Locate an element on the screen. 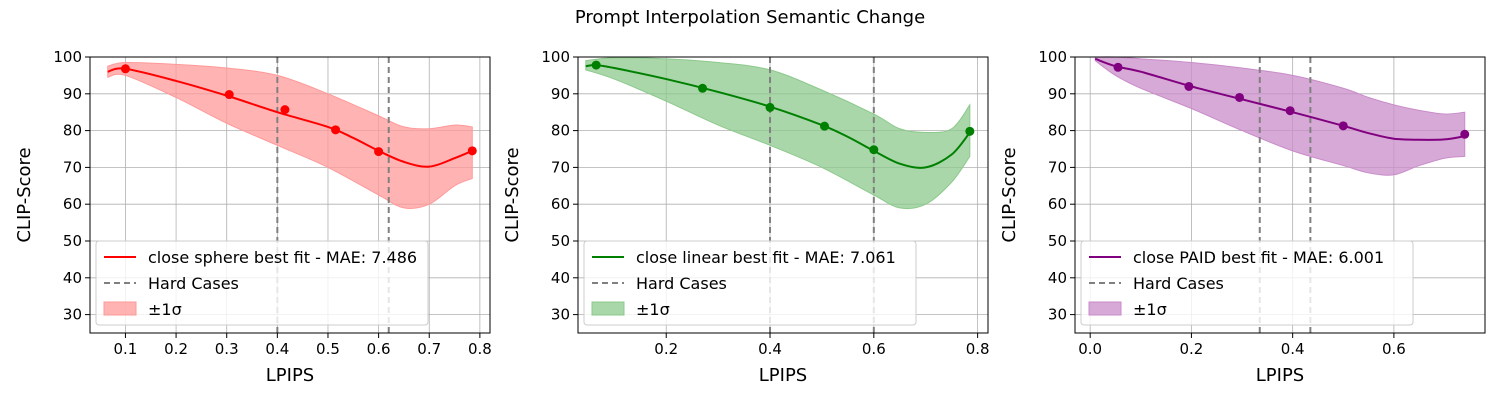 The height and width of the screenshot is (400, 1500). x-tick-label: 0.0 is located at coordinates (1090, 349).